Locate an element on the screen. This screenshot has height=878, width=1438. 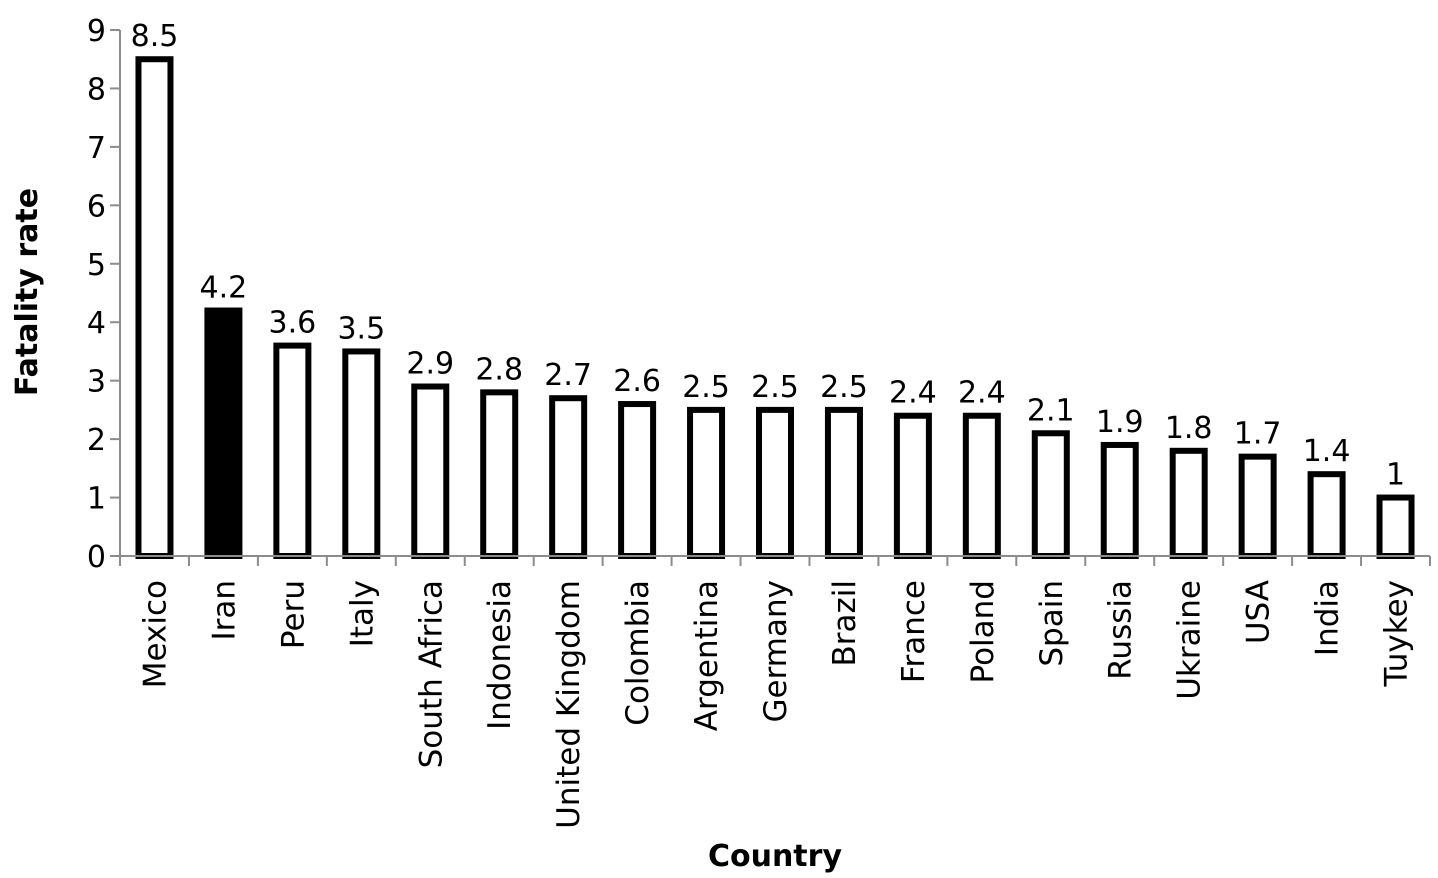
bar-germany is located at coordinates (775, 482).